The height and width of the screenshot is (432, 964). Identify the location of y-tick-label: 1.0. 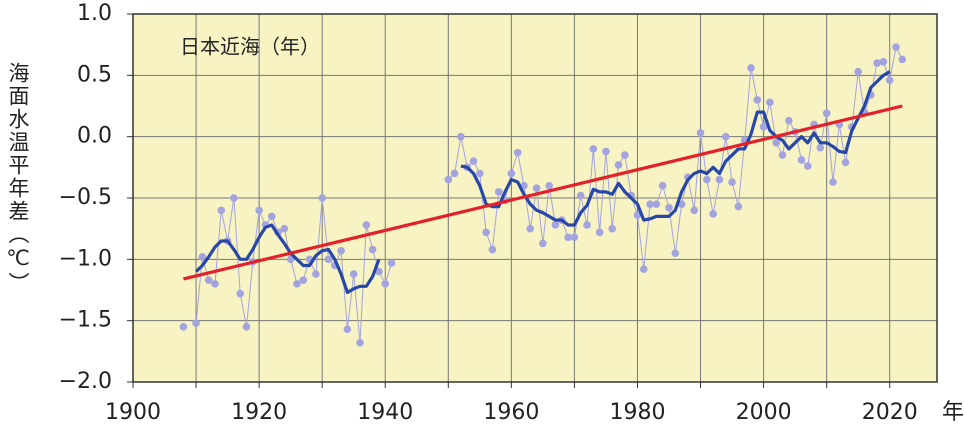
(94, 13).